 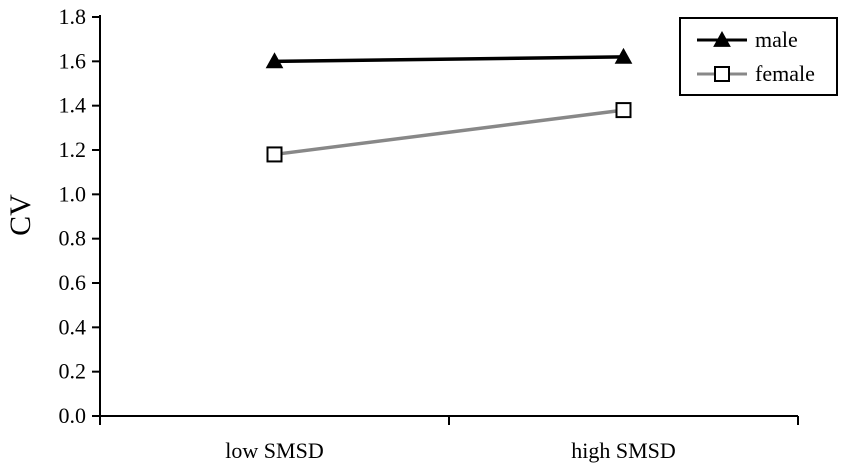 I want to click on y-tick-label: 0.0, so click(x=73, y=415).